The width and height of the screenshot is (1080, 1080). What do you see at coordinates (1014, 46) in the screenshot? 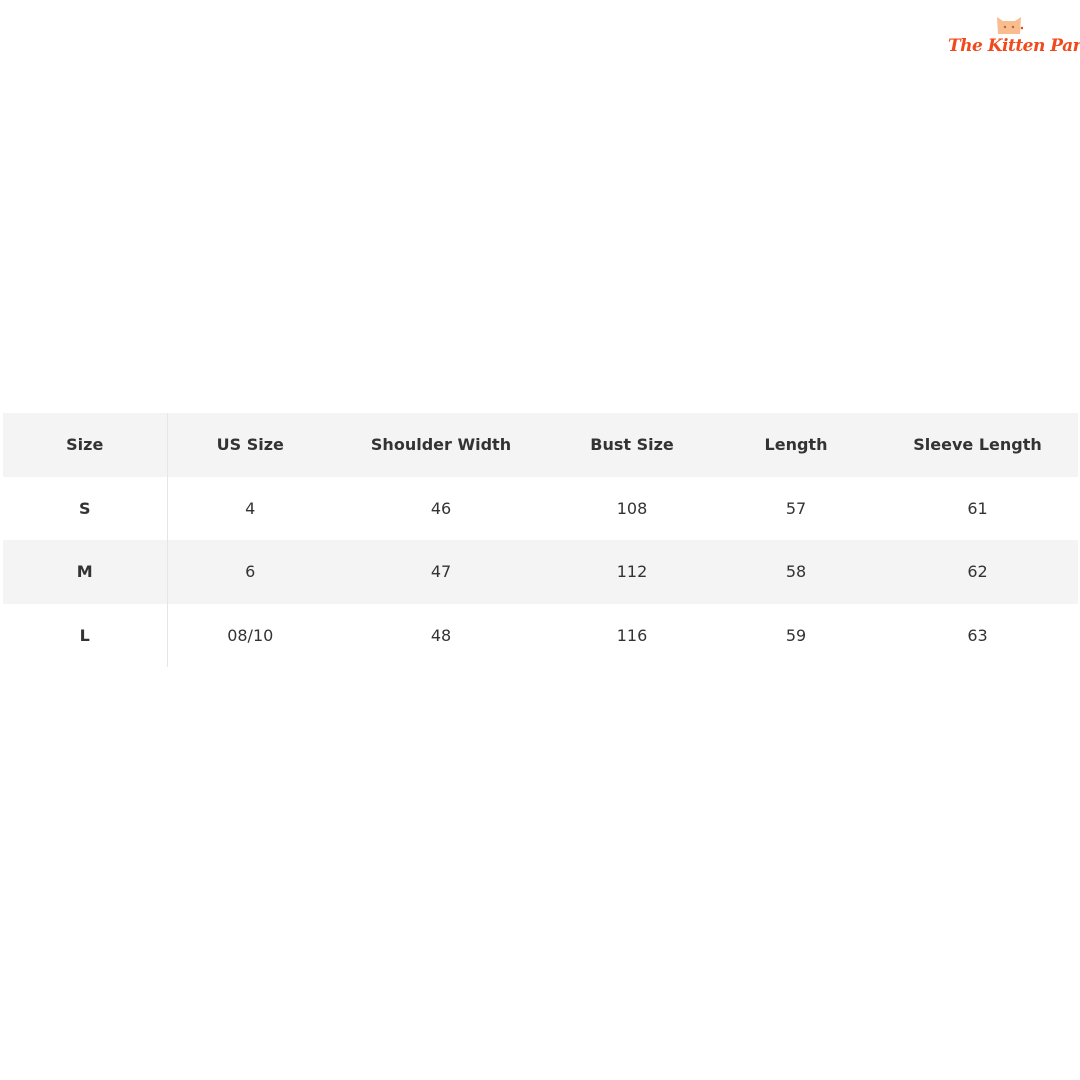
I see `brand-name: The Kitten Park` at bounding box center [1014, 46].